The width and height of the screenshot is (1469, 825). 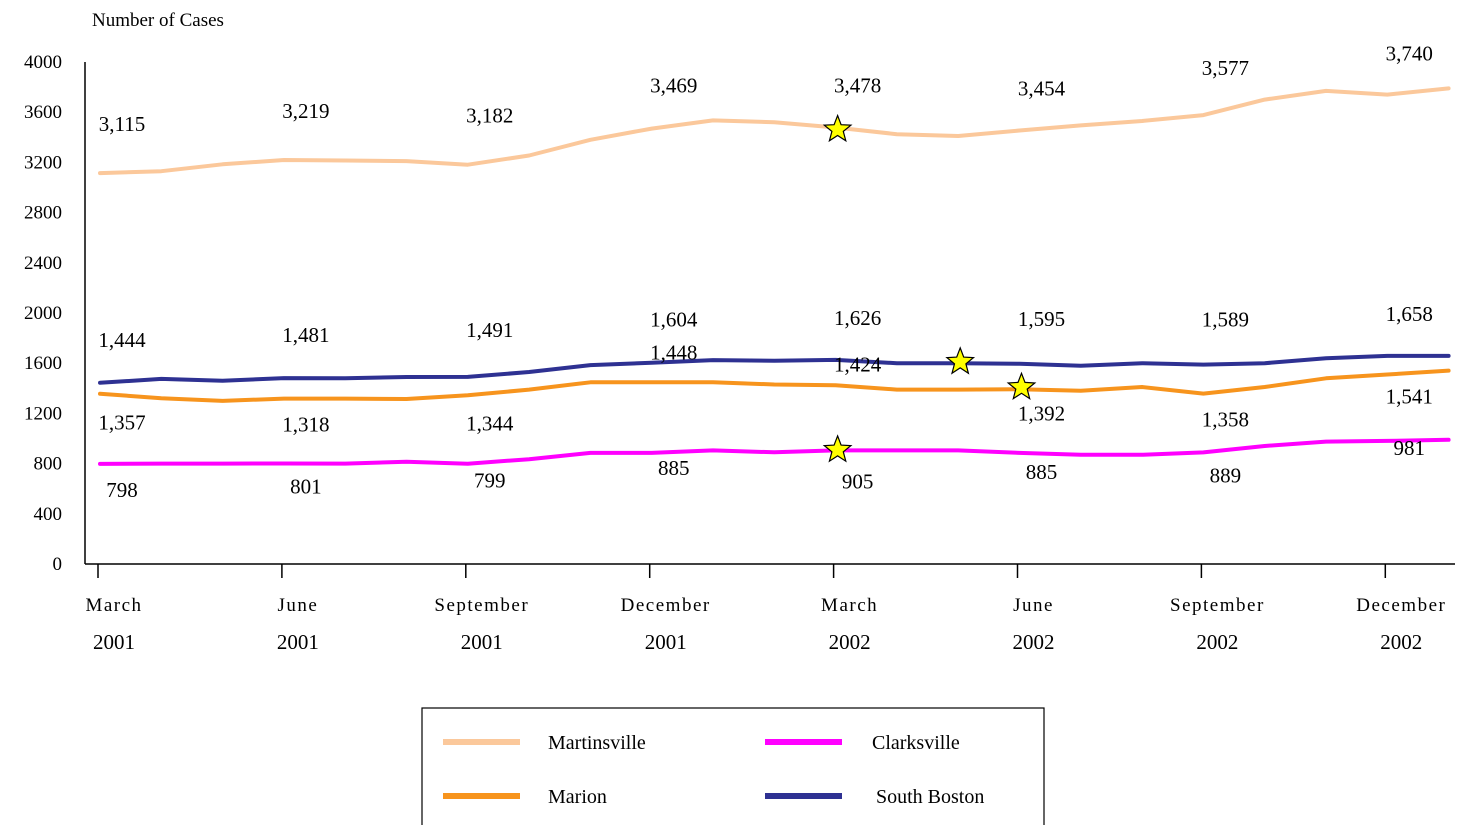 I want to click on data-label: 1,589, so click(x=1225, y=320).